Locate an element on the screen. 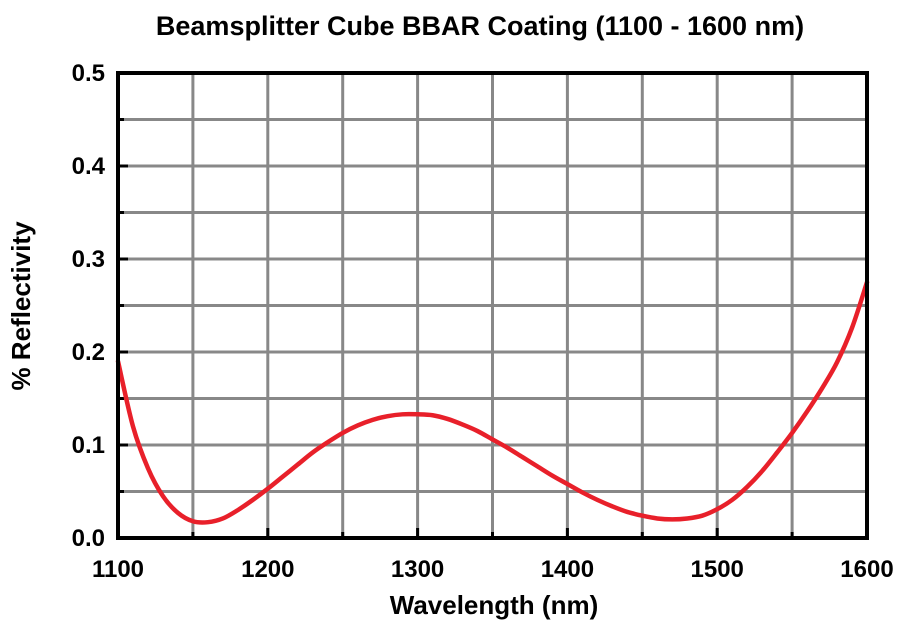  x-axis-label: Wavelength (nm) is located at coordinates (494, 605).